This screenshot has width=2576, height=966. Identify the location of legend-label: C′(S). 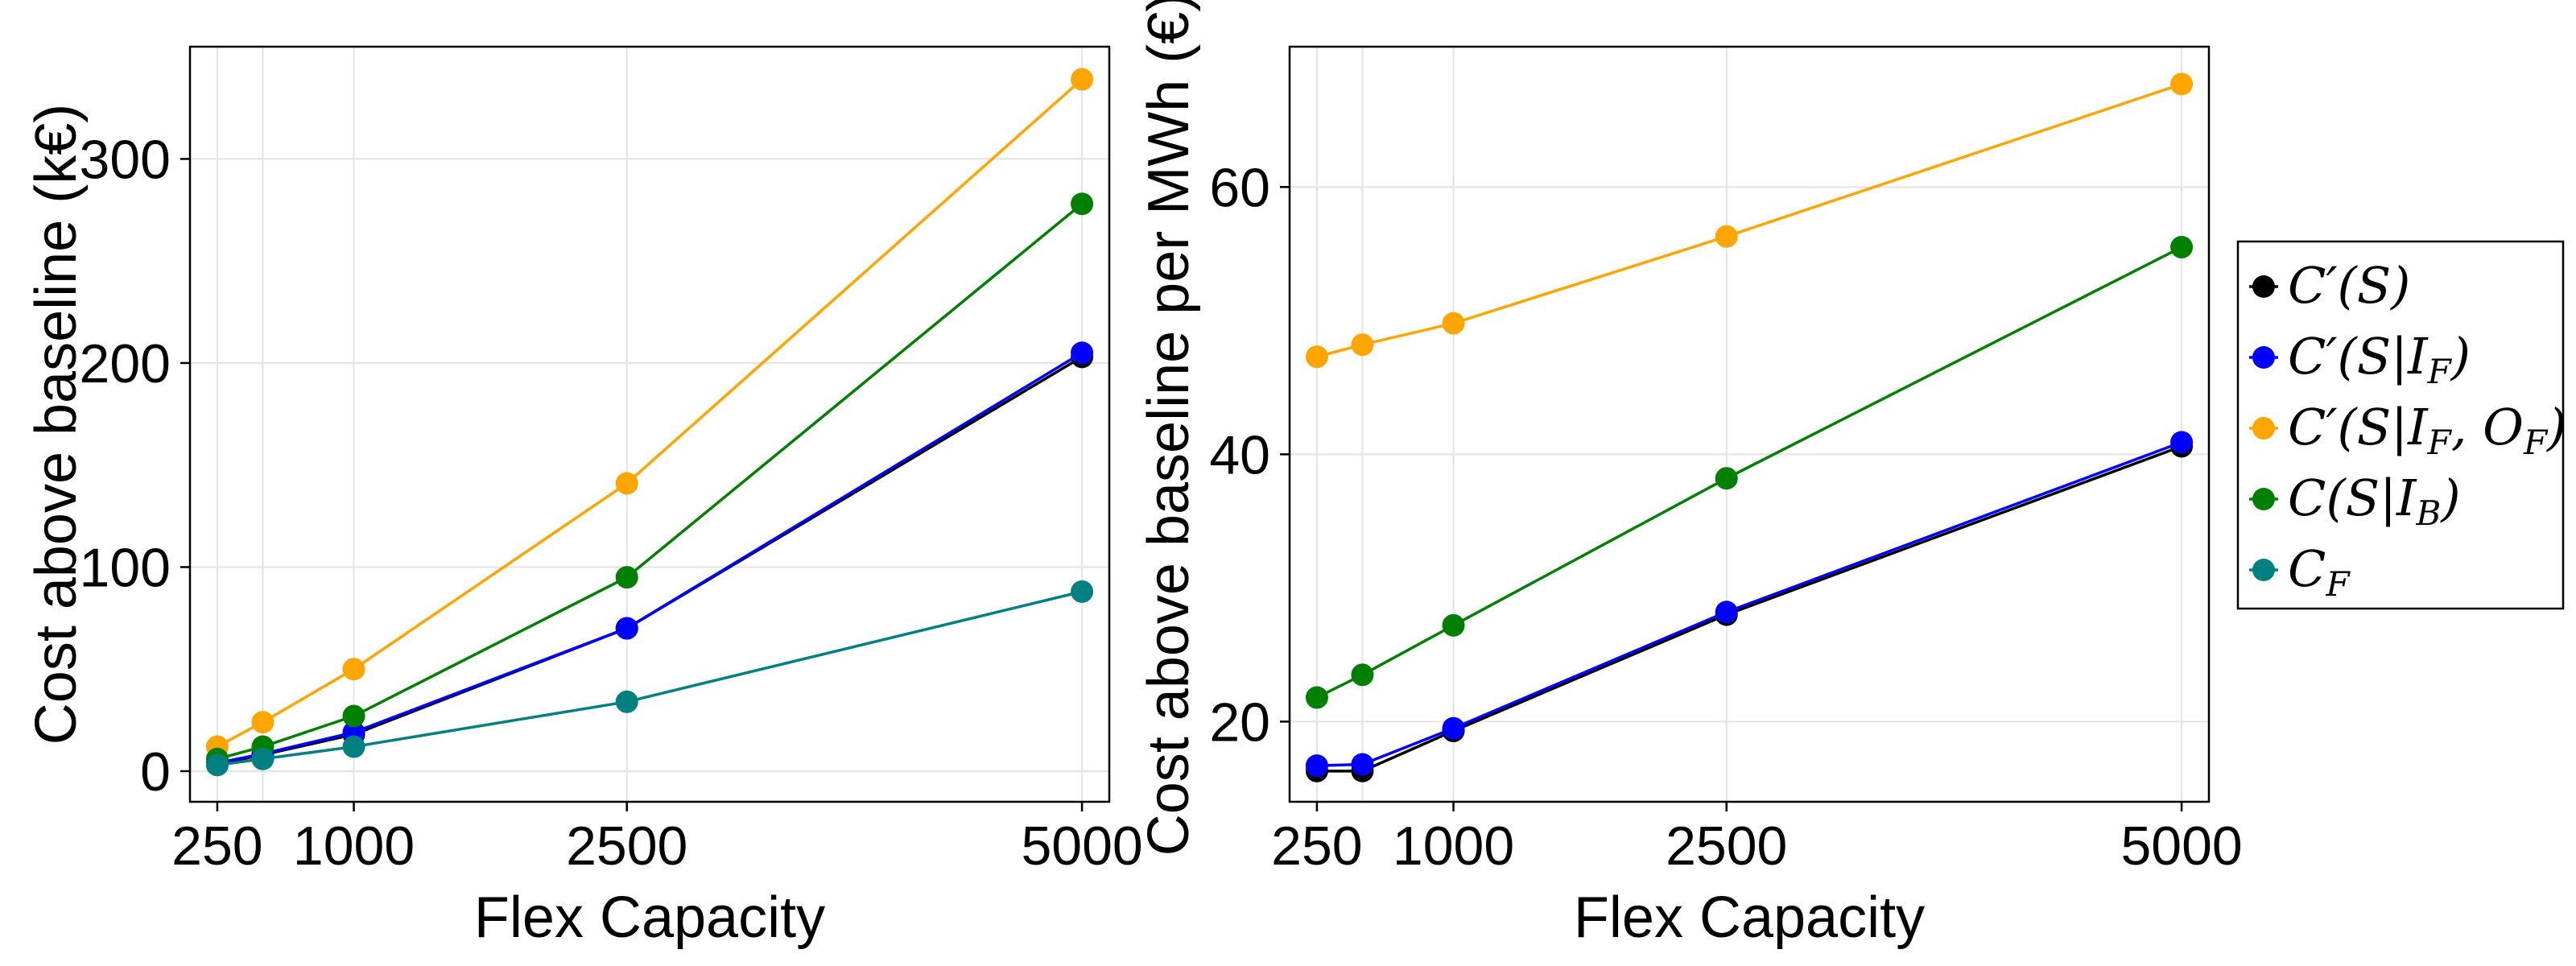
(2349, 285).